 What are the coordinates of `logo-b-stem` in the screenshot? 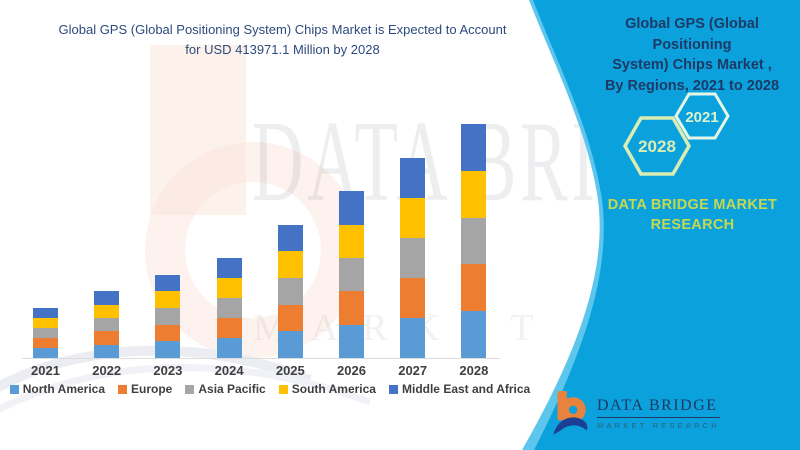 It's located at (562, 406).